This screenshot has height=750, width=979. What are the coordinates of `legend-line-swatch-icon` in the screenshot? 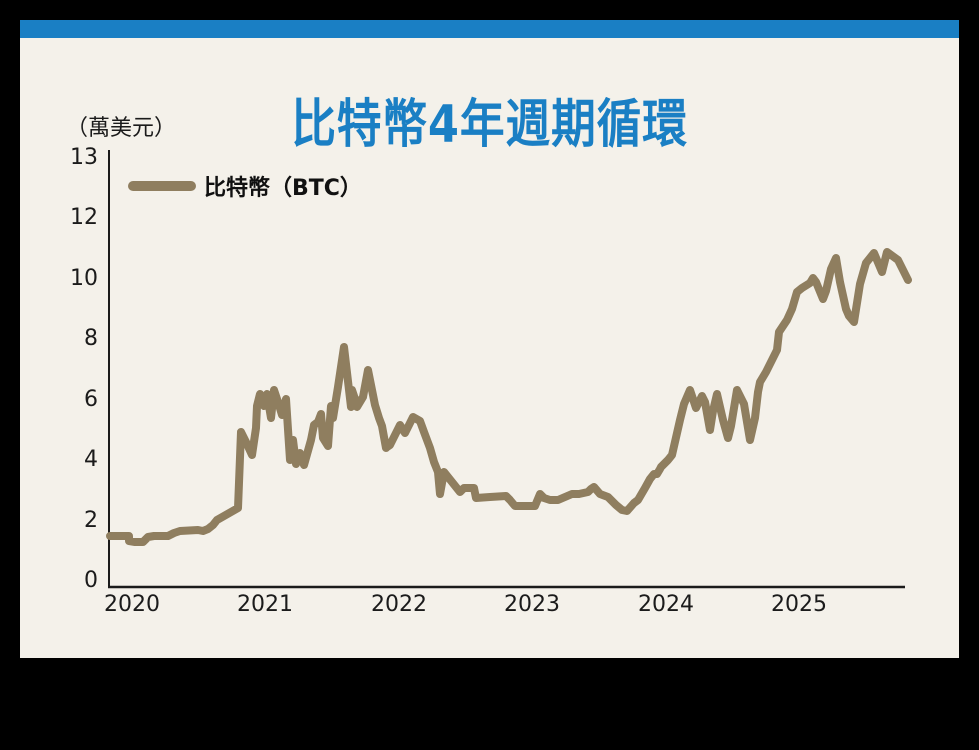 It's located at (162, 186).